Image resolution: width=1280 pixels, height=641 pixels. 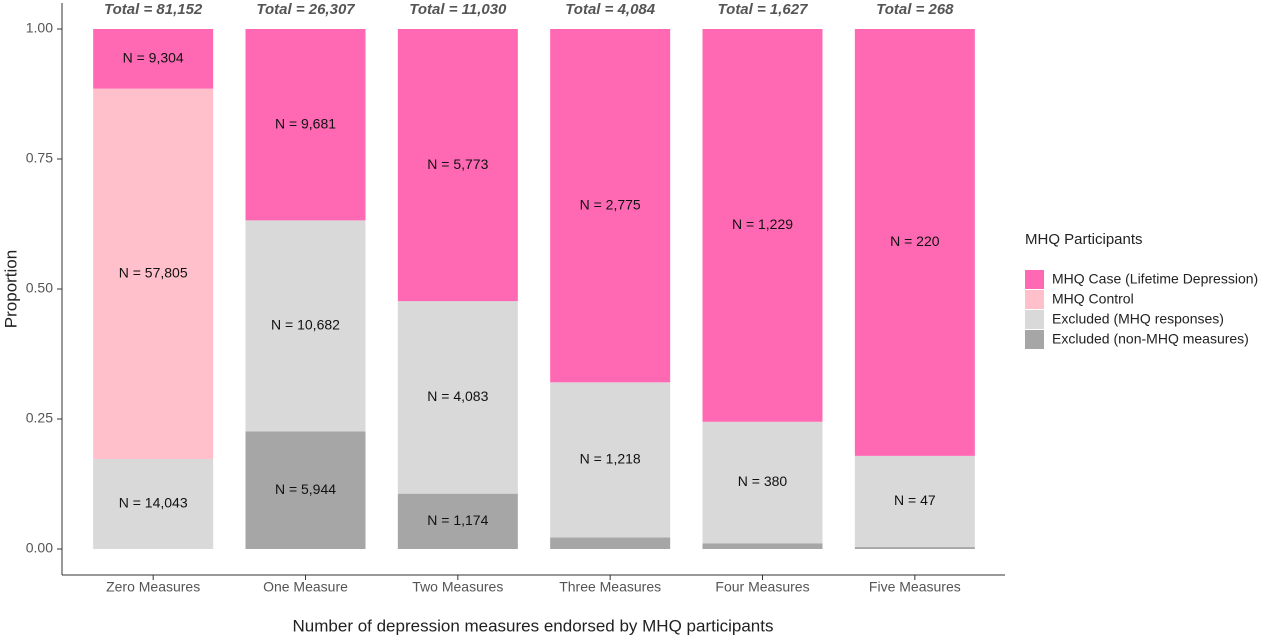 I want to click on data-label: N = 9,304, so click(x=153, y=58).